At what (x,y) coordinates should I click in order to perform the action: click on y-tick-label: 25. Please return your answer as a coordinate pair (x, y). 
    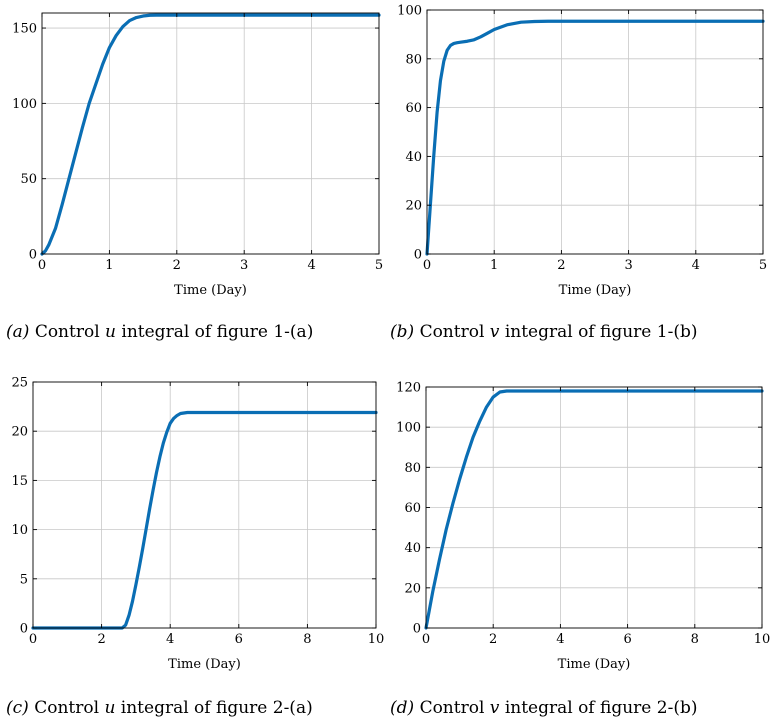
    Looking at the image, I should click on (19, 383).